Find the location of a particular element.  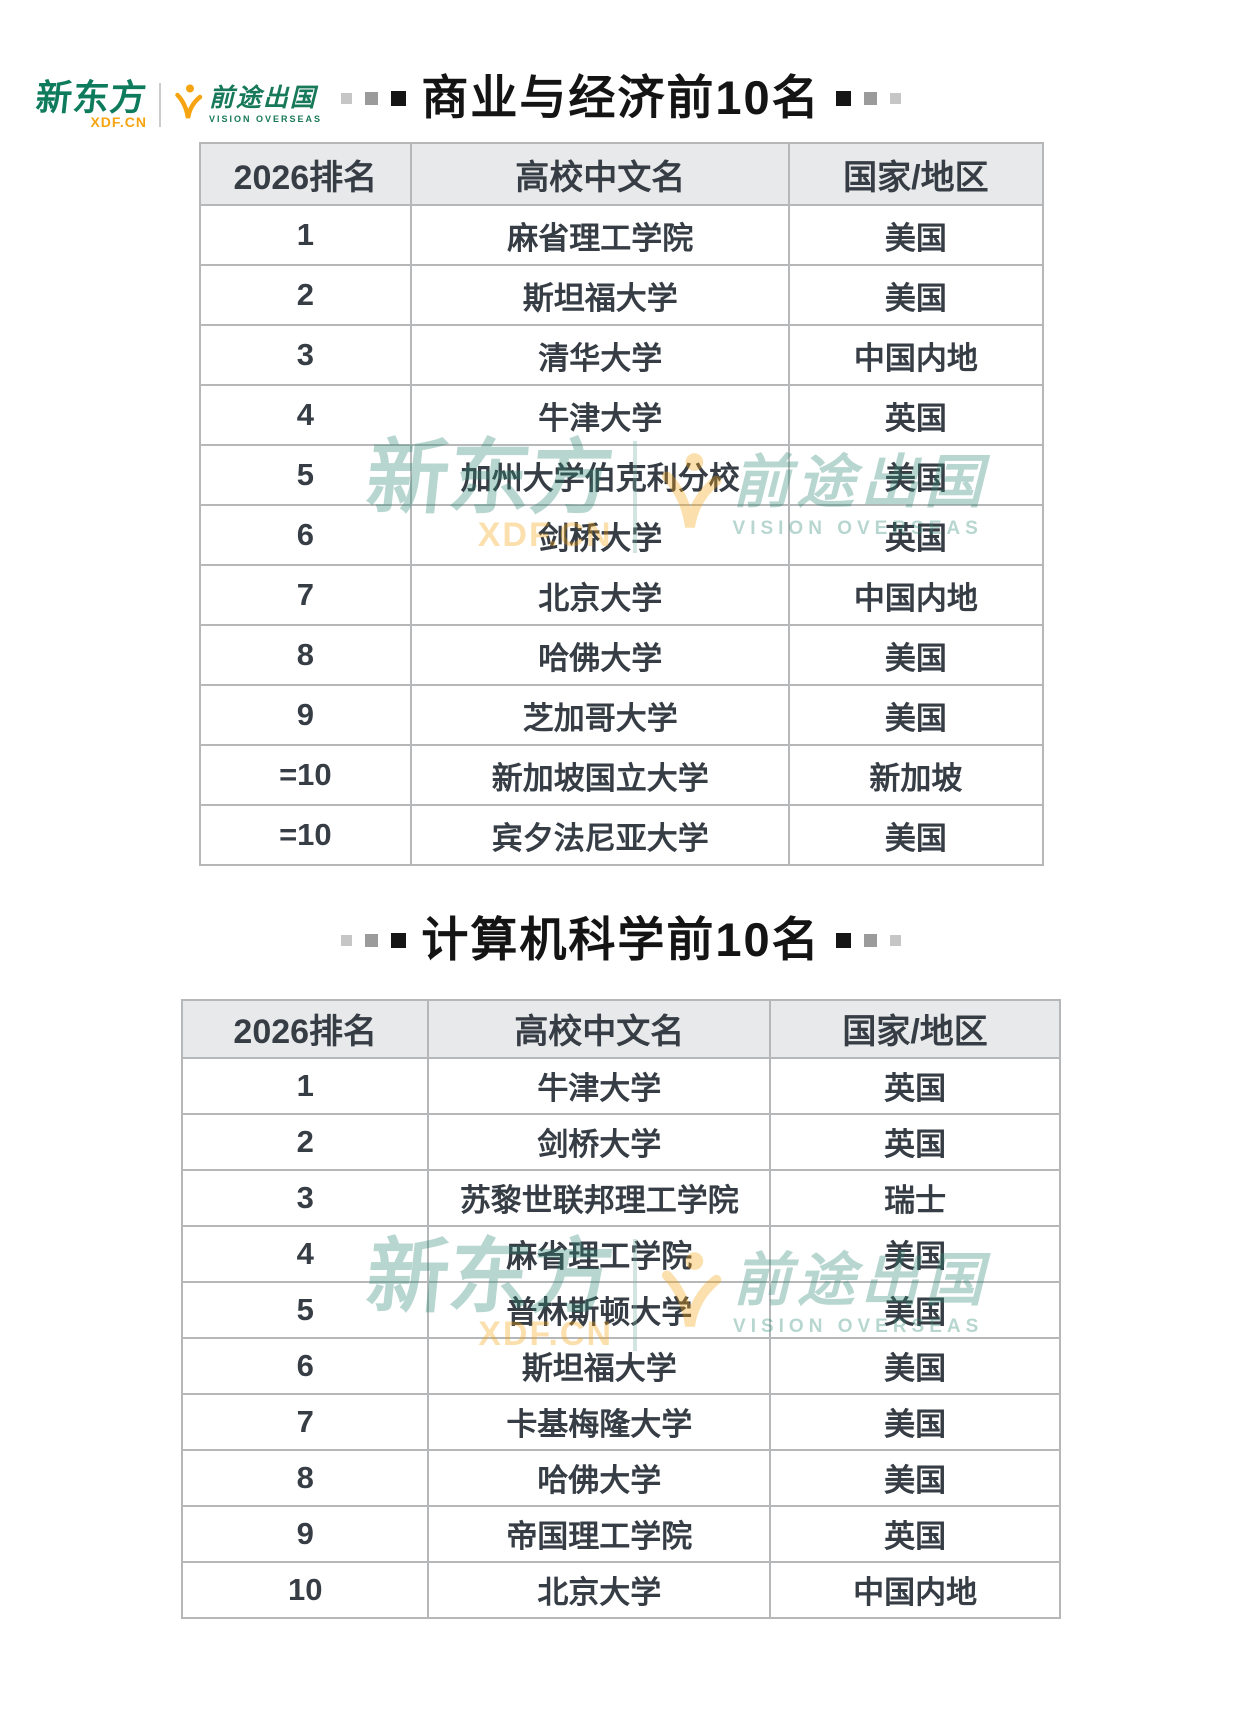

university-cell: 哈佛大学 is located at coordinates (599, 1477).